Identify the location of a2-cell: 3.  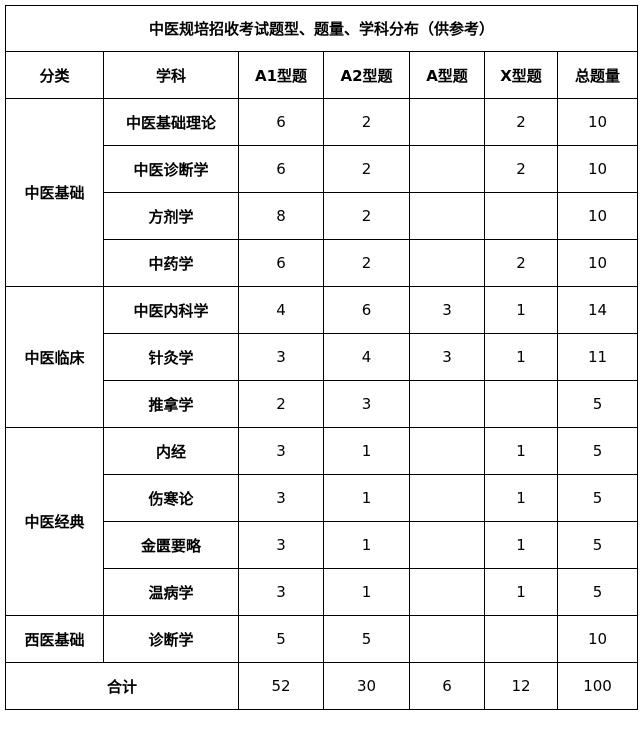
(366, 404).